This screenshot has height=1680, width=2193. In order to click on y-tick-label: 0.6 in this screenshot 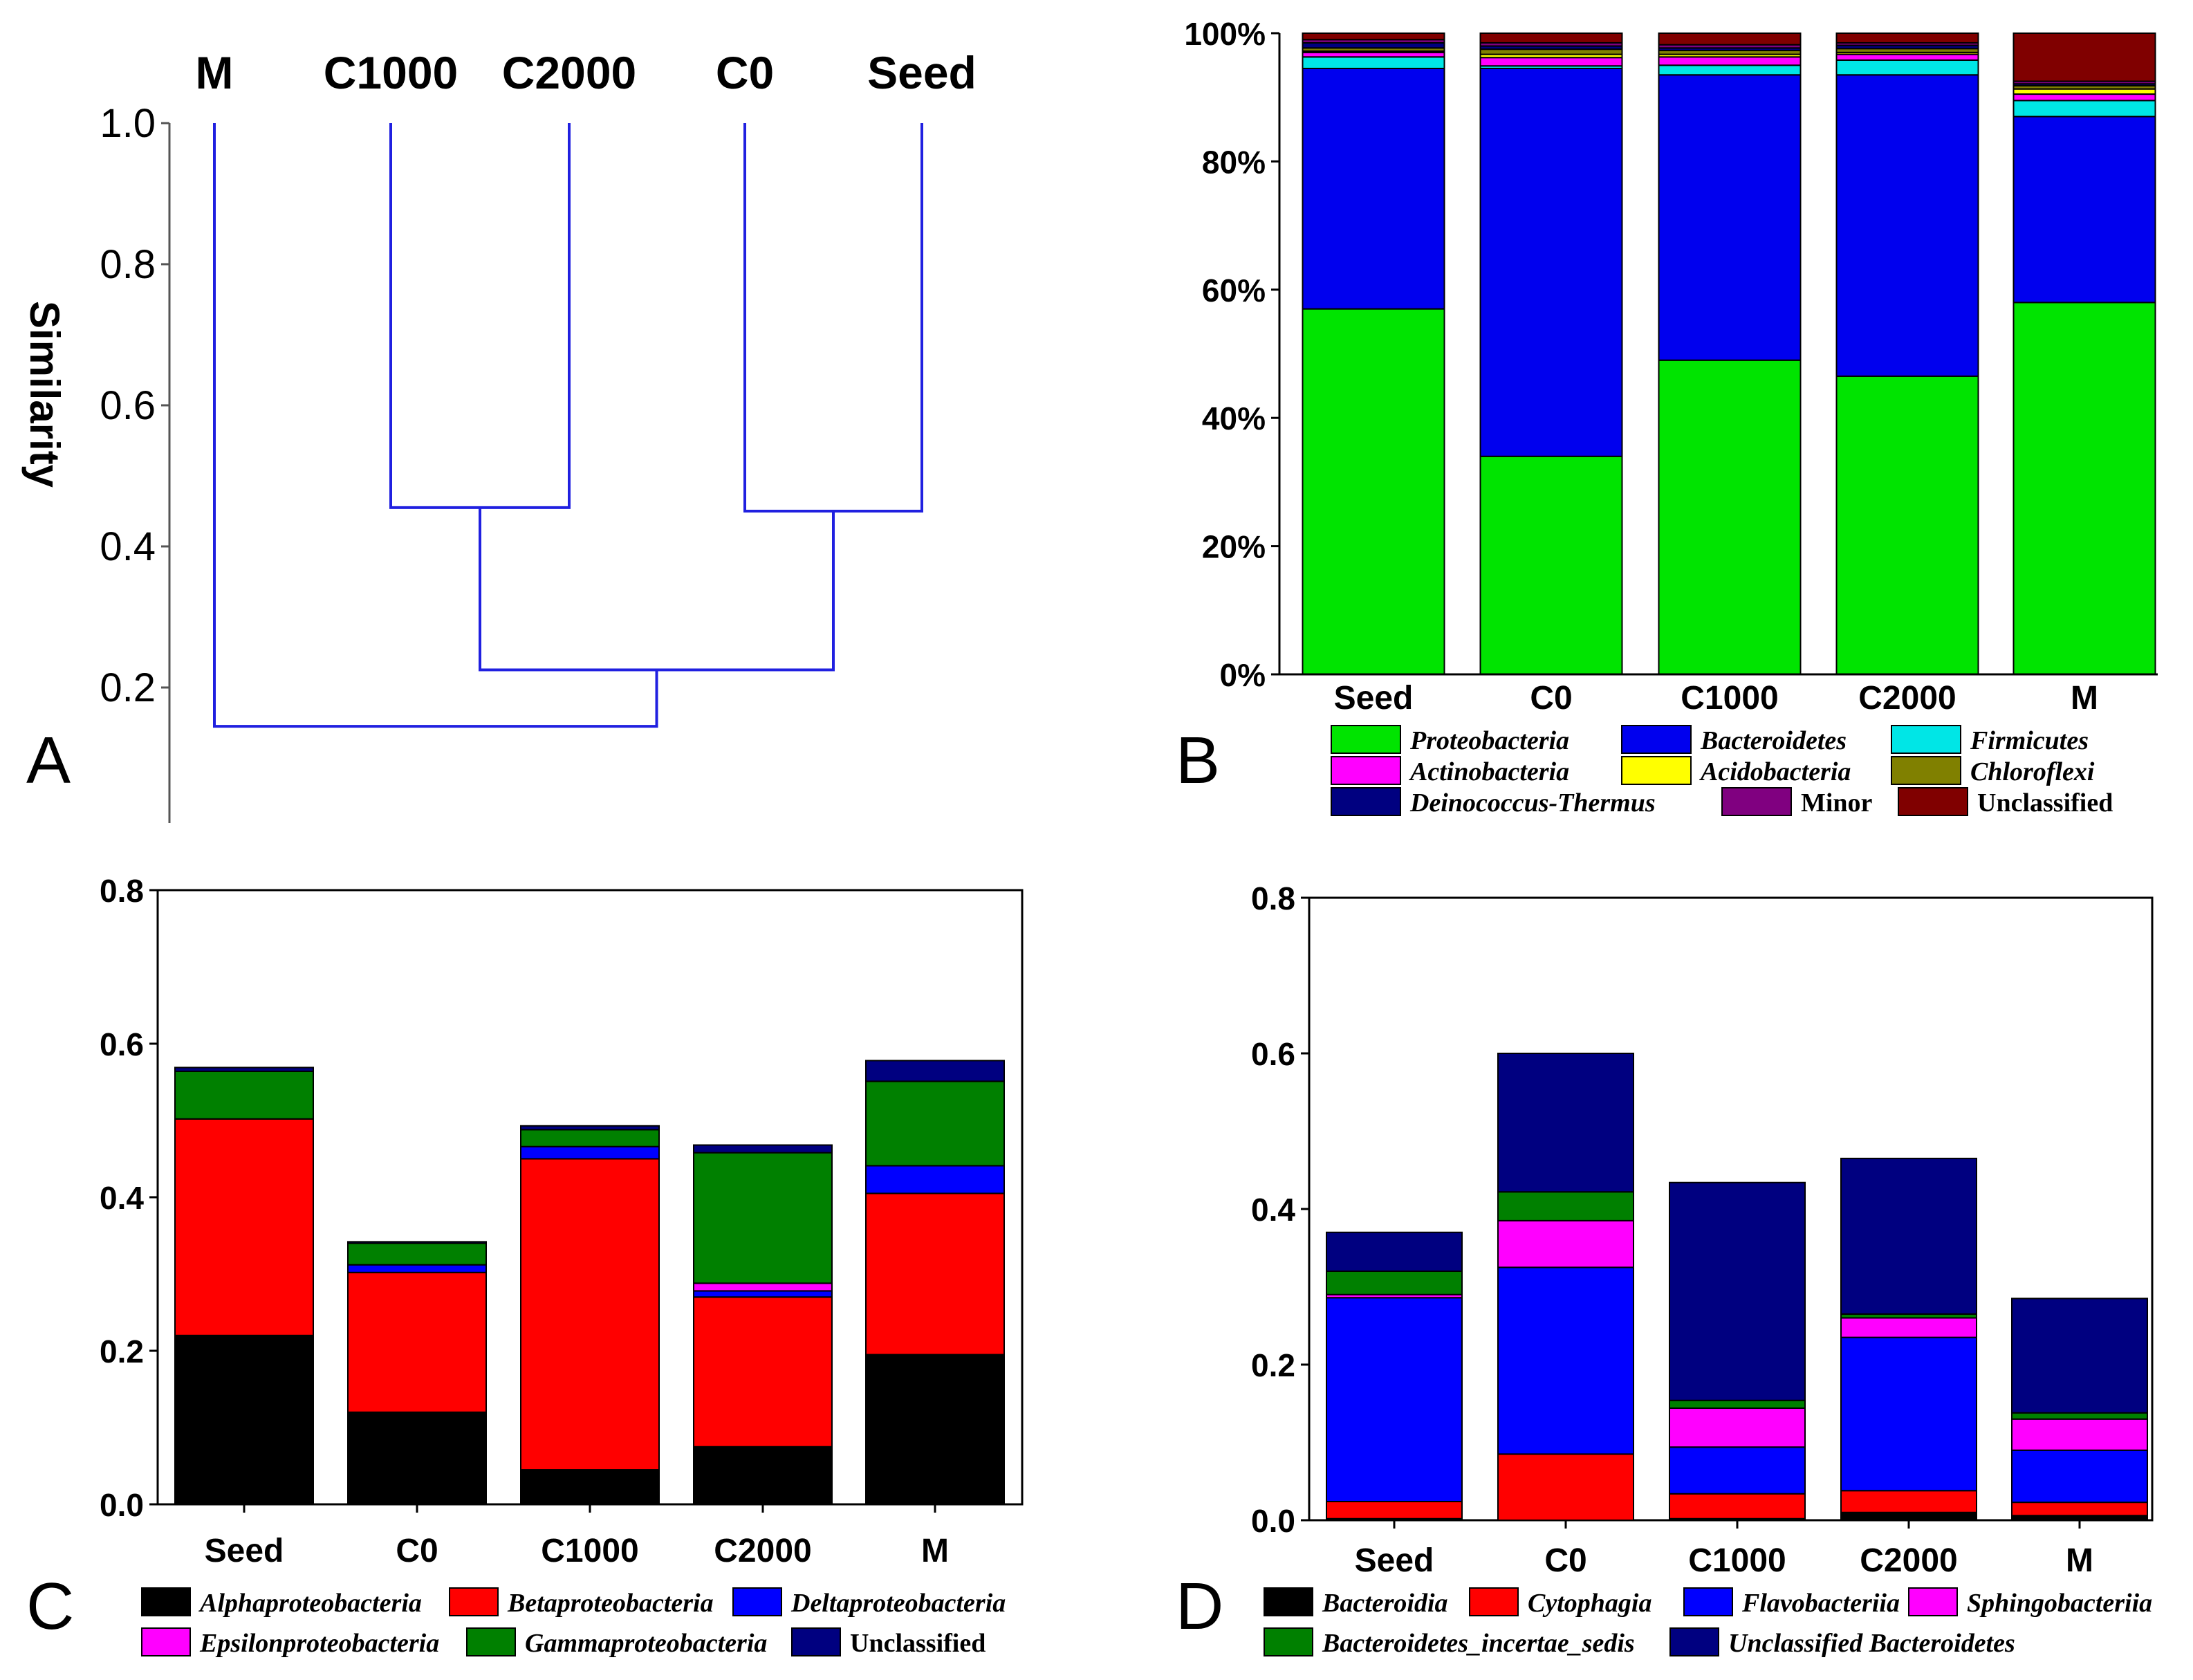, I will do `click(1273, 1054)`.